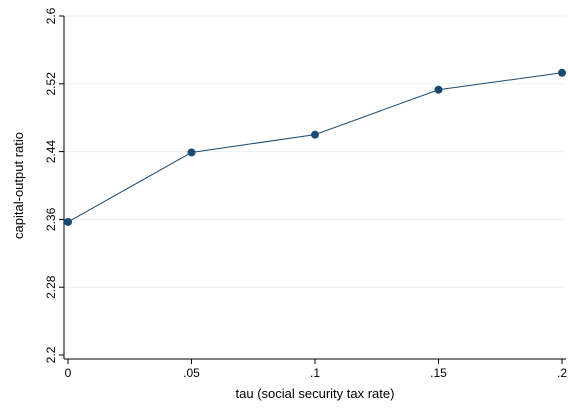  I want to click on y-tick-label: 2.36, so click(51, 219).